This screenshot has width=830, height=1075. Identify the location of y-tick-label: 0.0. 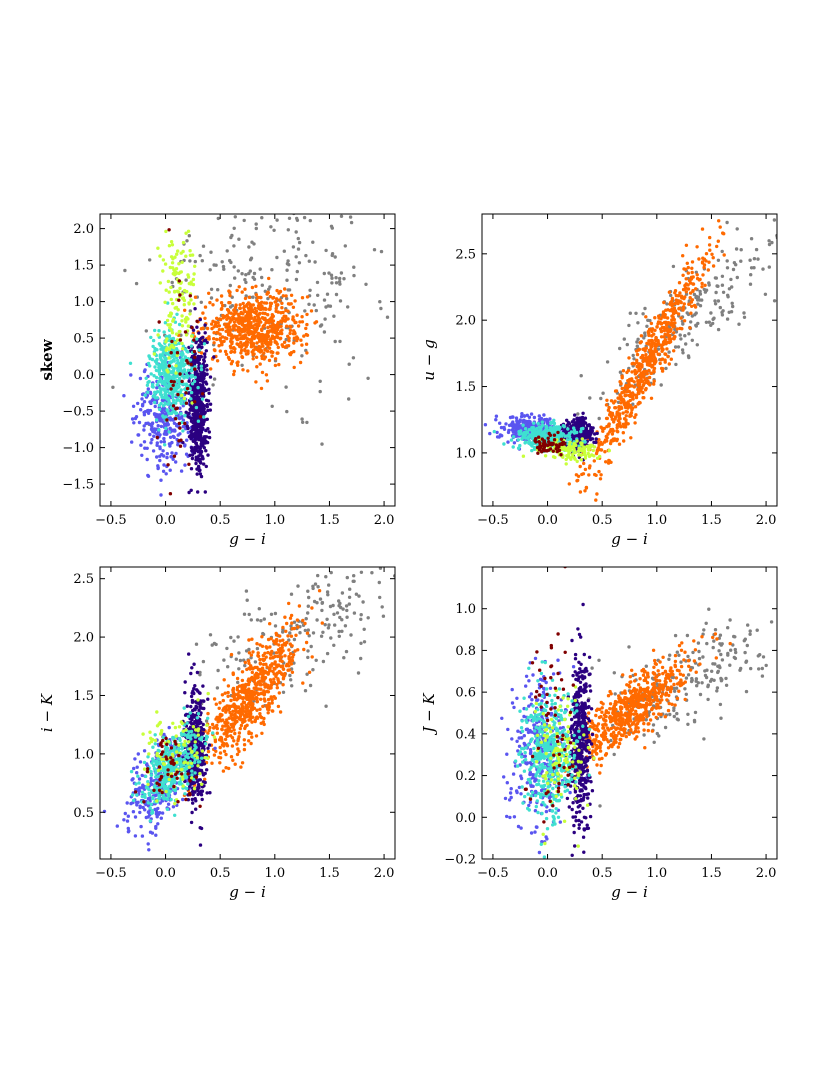
(83, 375).